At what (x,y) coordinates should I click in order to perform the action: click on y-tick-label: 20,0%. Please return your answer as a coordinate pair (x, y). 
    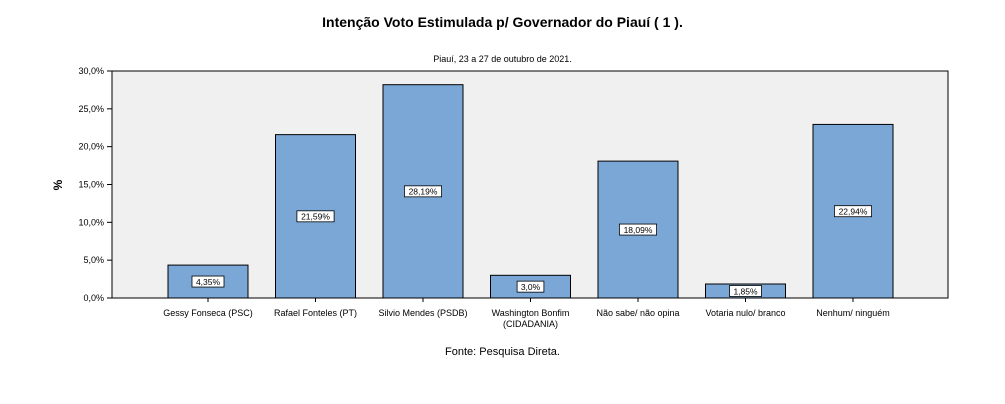
    Looking at the image, I should click on (91, 147).